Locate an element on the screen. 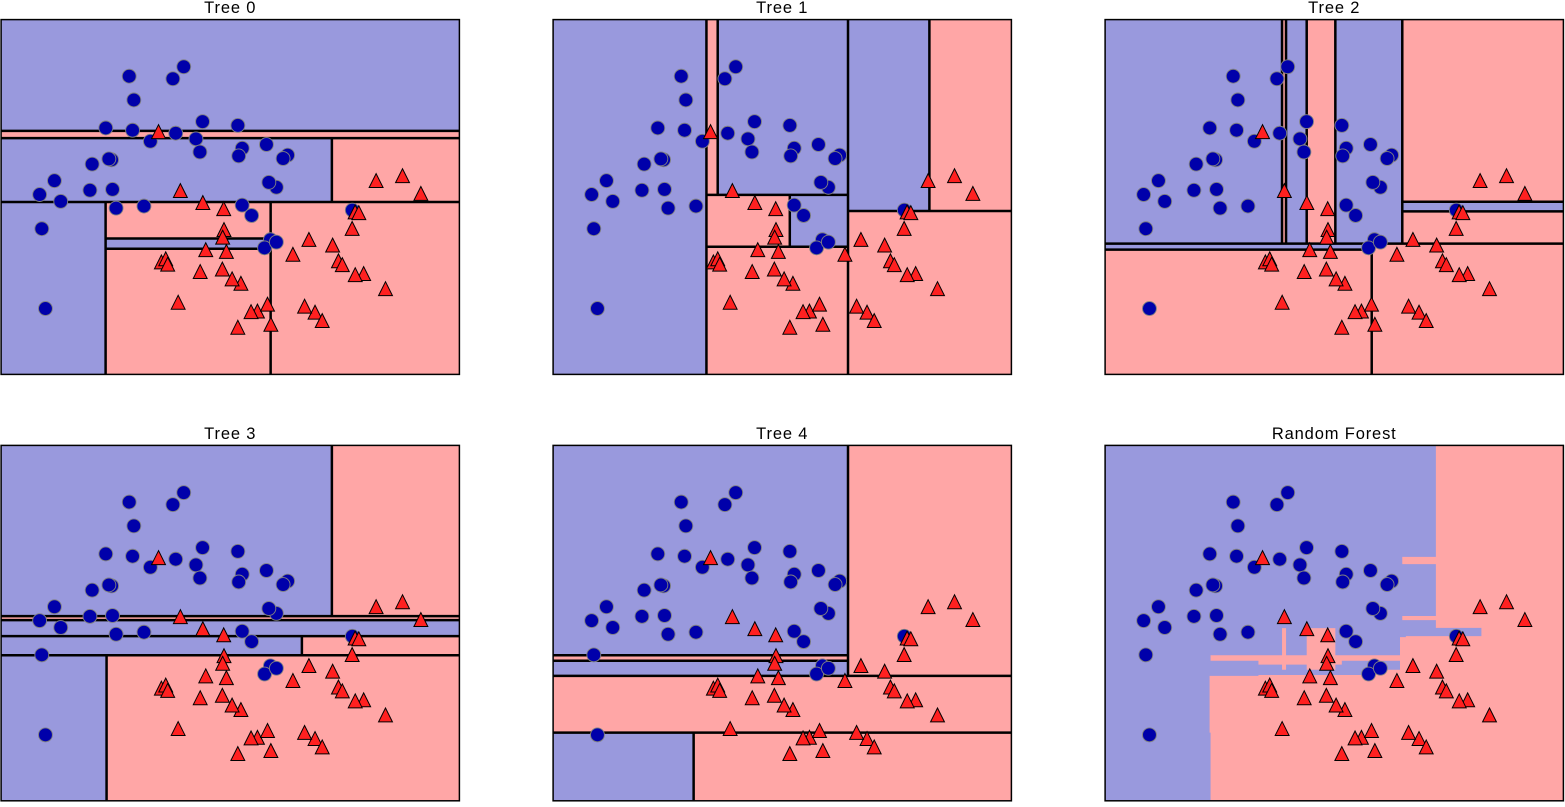 Image resolution: width=1565 pixels, height=807 pixels. svg-text: Tree 3 is located at coordinates (230, 434).